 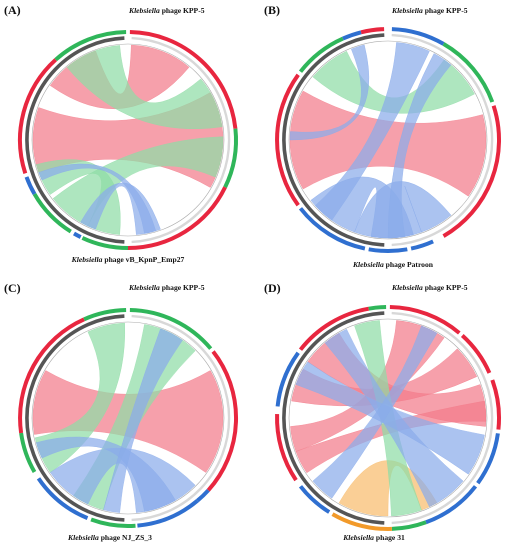 I want to click on panel-b-ribbons, so click(x=388, y=140).